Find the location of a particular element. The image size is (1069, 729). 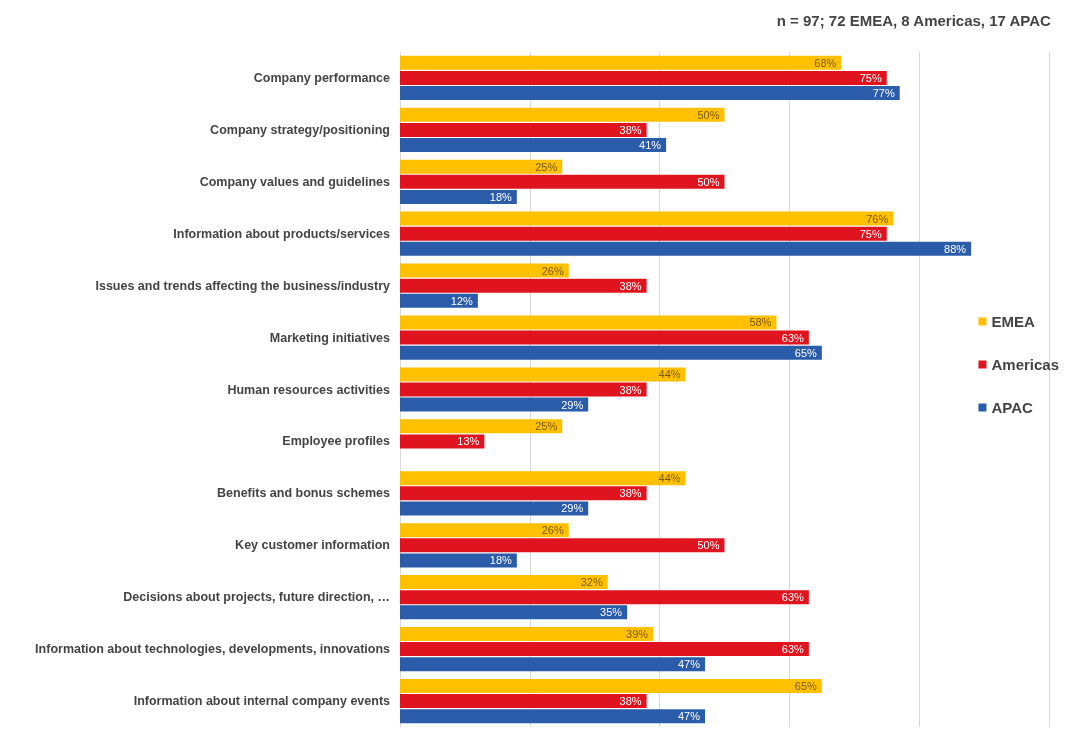

y-tick-label: Information about technologies, developments, innovations is located at coordinates (213, 649).